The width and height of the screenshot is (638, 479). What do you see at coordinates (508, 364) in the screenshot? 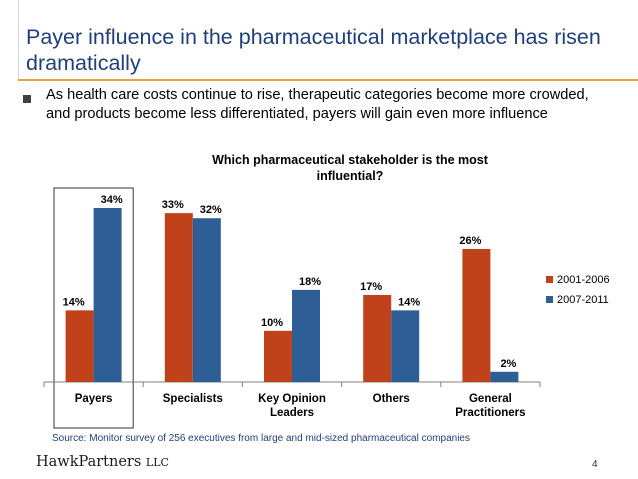
I see `data-label: 2%` at bounding box center [508, 364].